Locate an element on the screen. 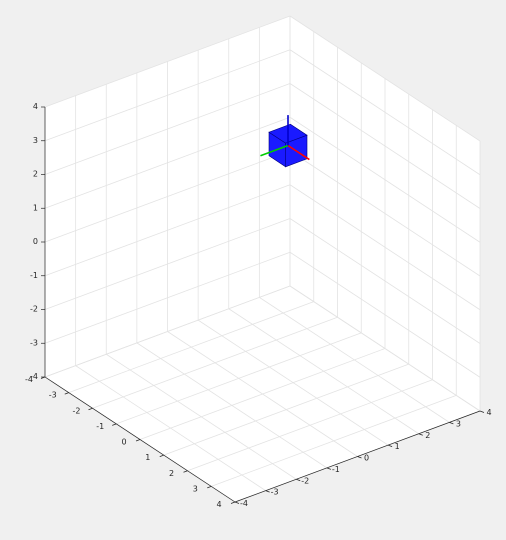 Image resolution: width=506 pixels, height=540 pixels. x-tick-label: 4 is located at coordinates (218, 504).